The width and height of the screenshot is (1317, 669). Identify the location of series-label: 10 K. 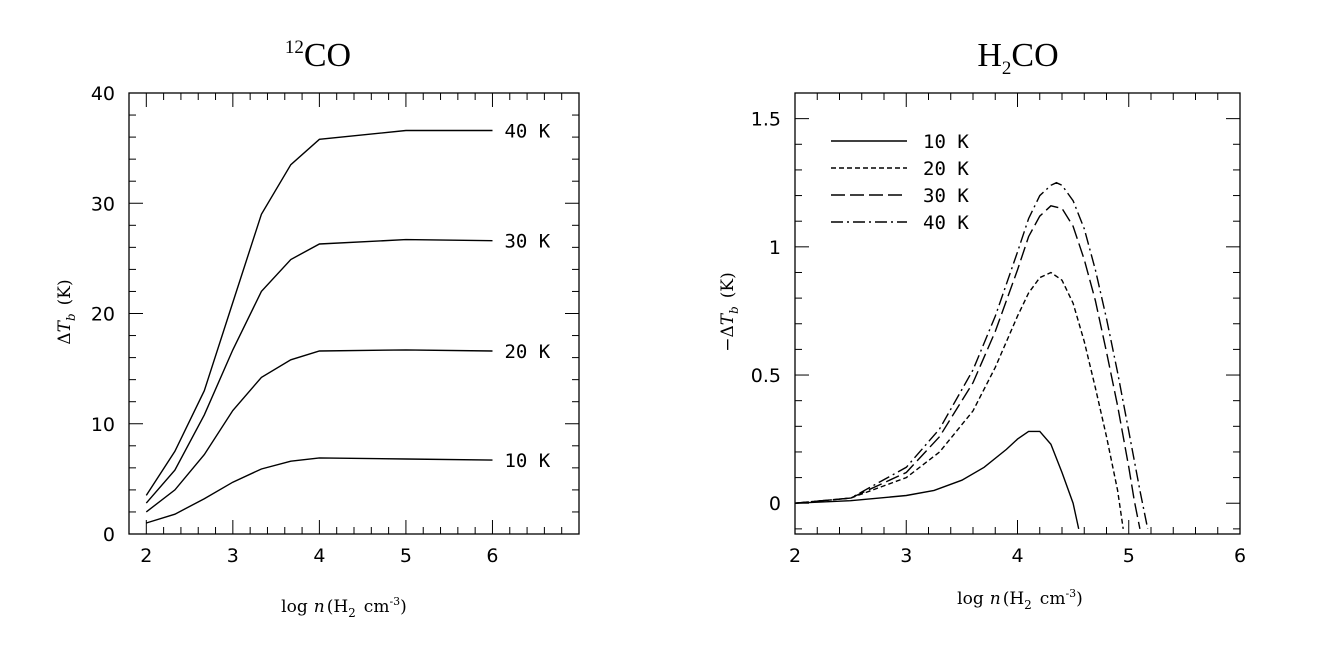
(527, 461).